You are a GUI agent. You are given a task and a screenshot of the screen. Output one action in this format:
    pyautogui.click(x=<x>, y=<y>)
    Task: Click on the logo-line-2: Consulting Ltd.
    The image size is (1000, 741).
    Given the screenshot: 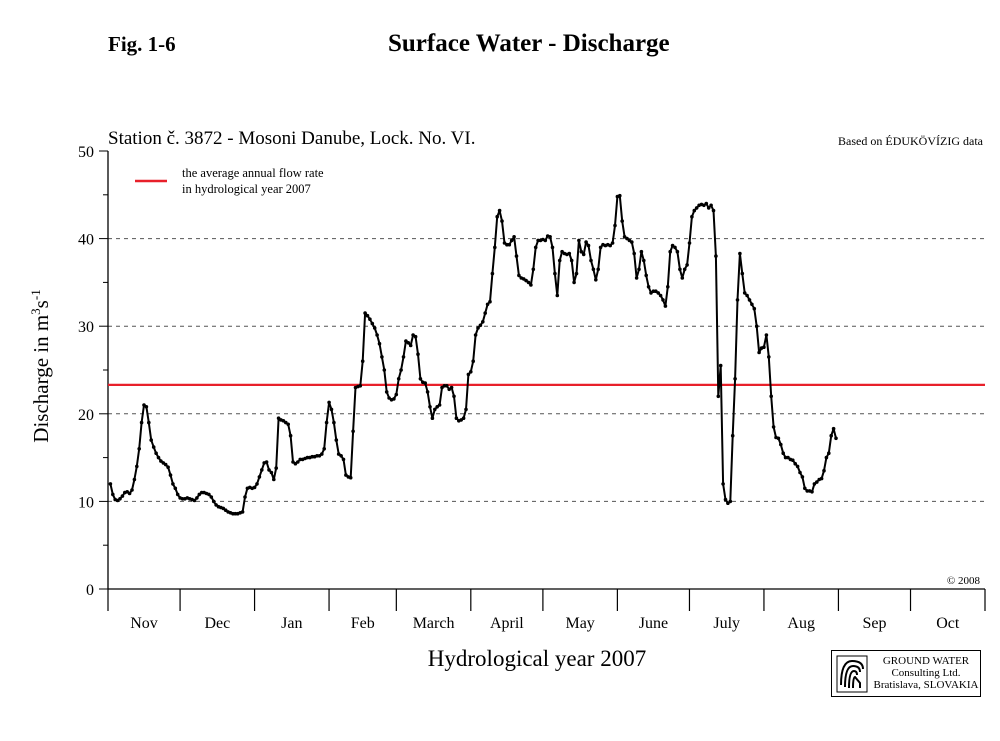 What is the action you would take?
    pyautogui.click(x=926, y=673)
    